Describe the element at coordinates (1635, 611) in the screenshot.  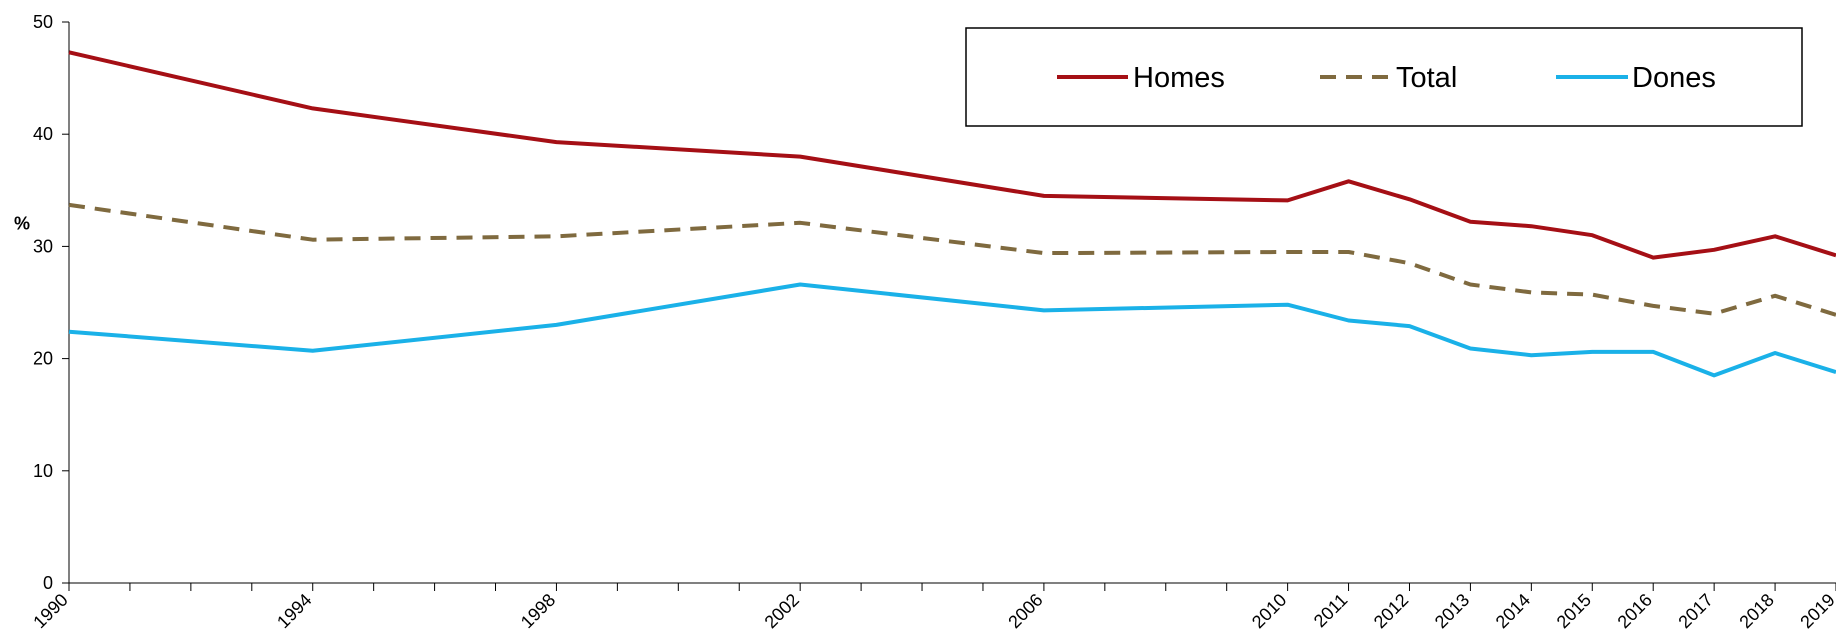
I see `x-tick-label: 2016` at that location.